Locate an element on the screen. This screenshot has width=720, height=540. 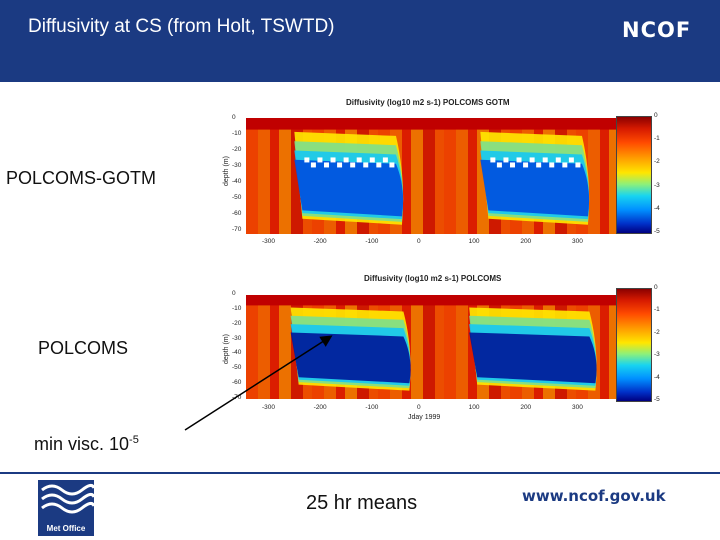
met-office-logo: Met Office is located at coordinates (67, 508).